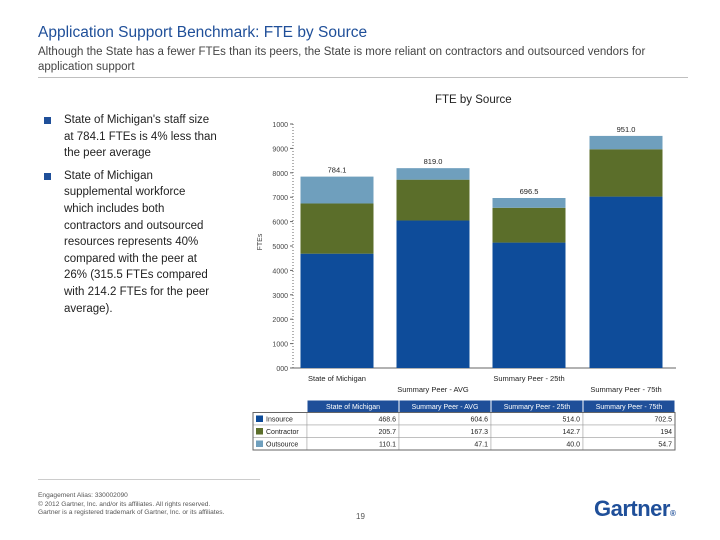 Image resolution: width=720 pixels, height=540 pixels. I want to click on footer-divider, so click(149, 479).